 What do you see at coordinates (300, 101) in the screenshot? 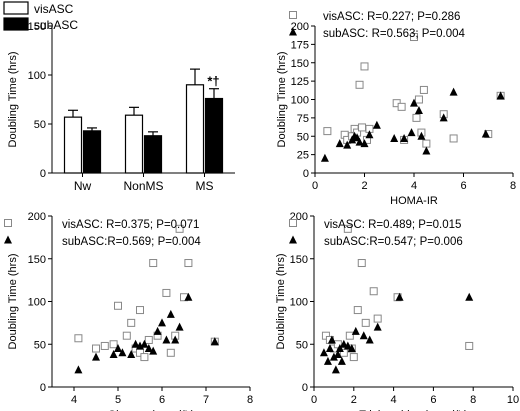
I see `y-tick-label: 100` at bounding box center [300, 101].